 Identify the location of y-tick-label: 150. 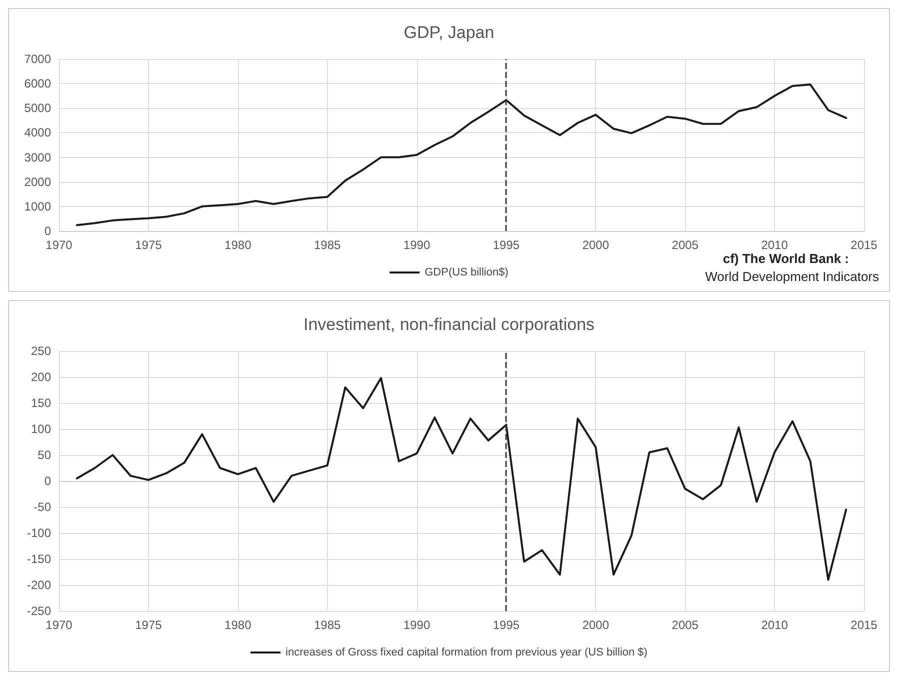
(41, 403).